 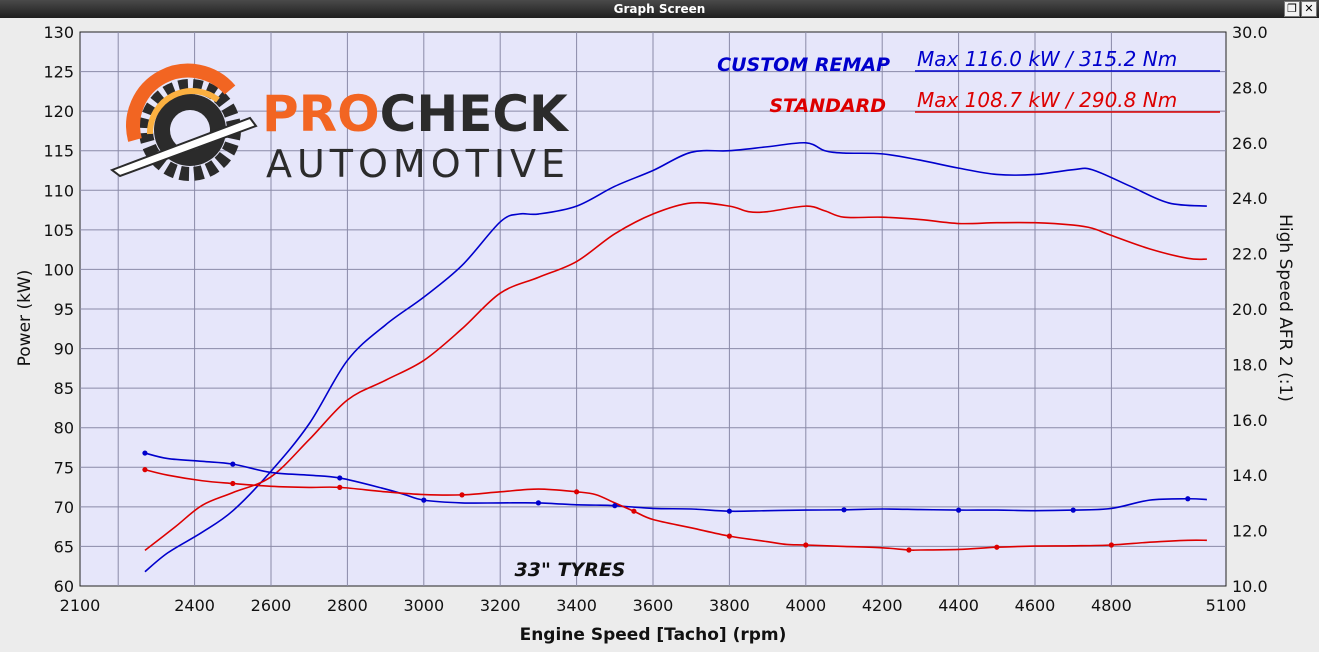 I want to click on window-title: Graph Screen, so click(x=659, y=9).